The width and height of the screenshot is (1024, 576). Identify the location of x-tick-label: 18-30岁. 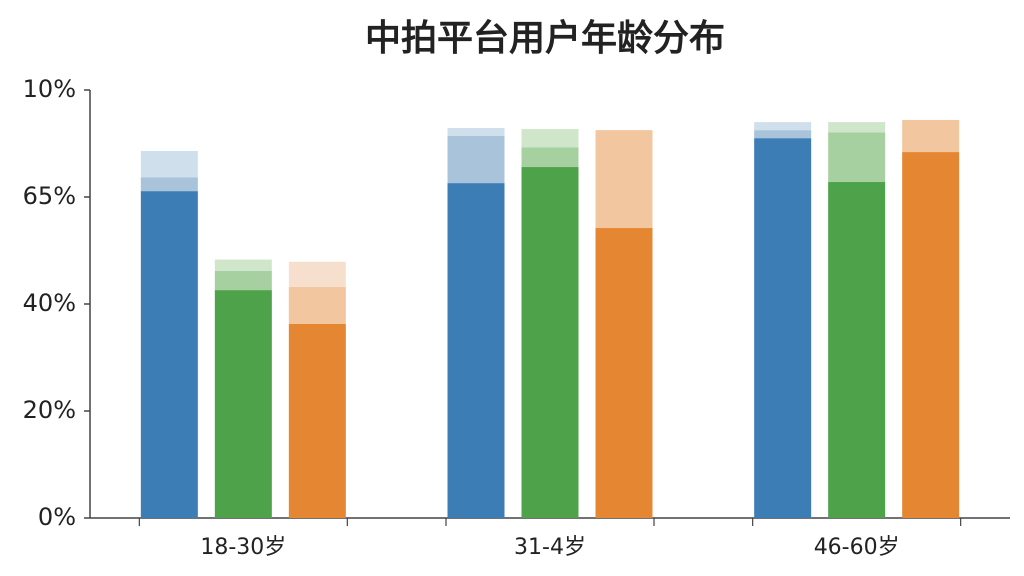
(243, 547).